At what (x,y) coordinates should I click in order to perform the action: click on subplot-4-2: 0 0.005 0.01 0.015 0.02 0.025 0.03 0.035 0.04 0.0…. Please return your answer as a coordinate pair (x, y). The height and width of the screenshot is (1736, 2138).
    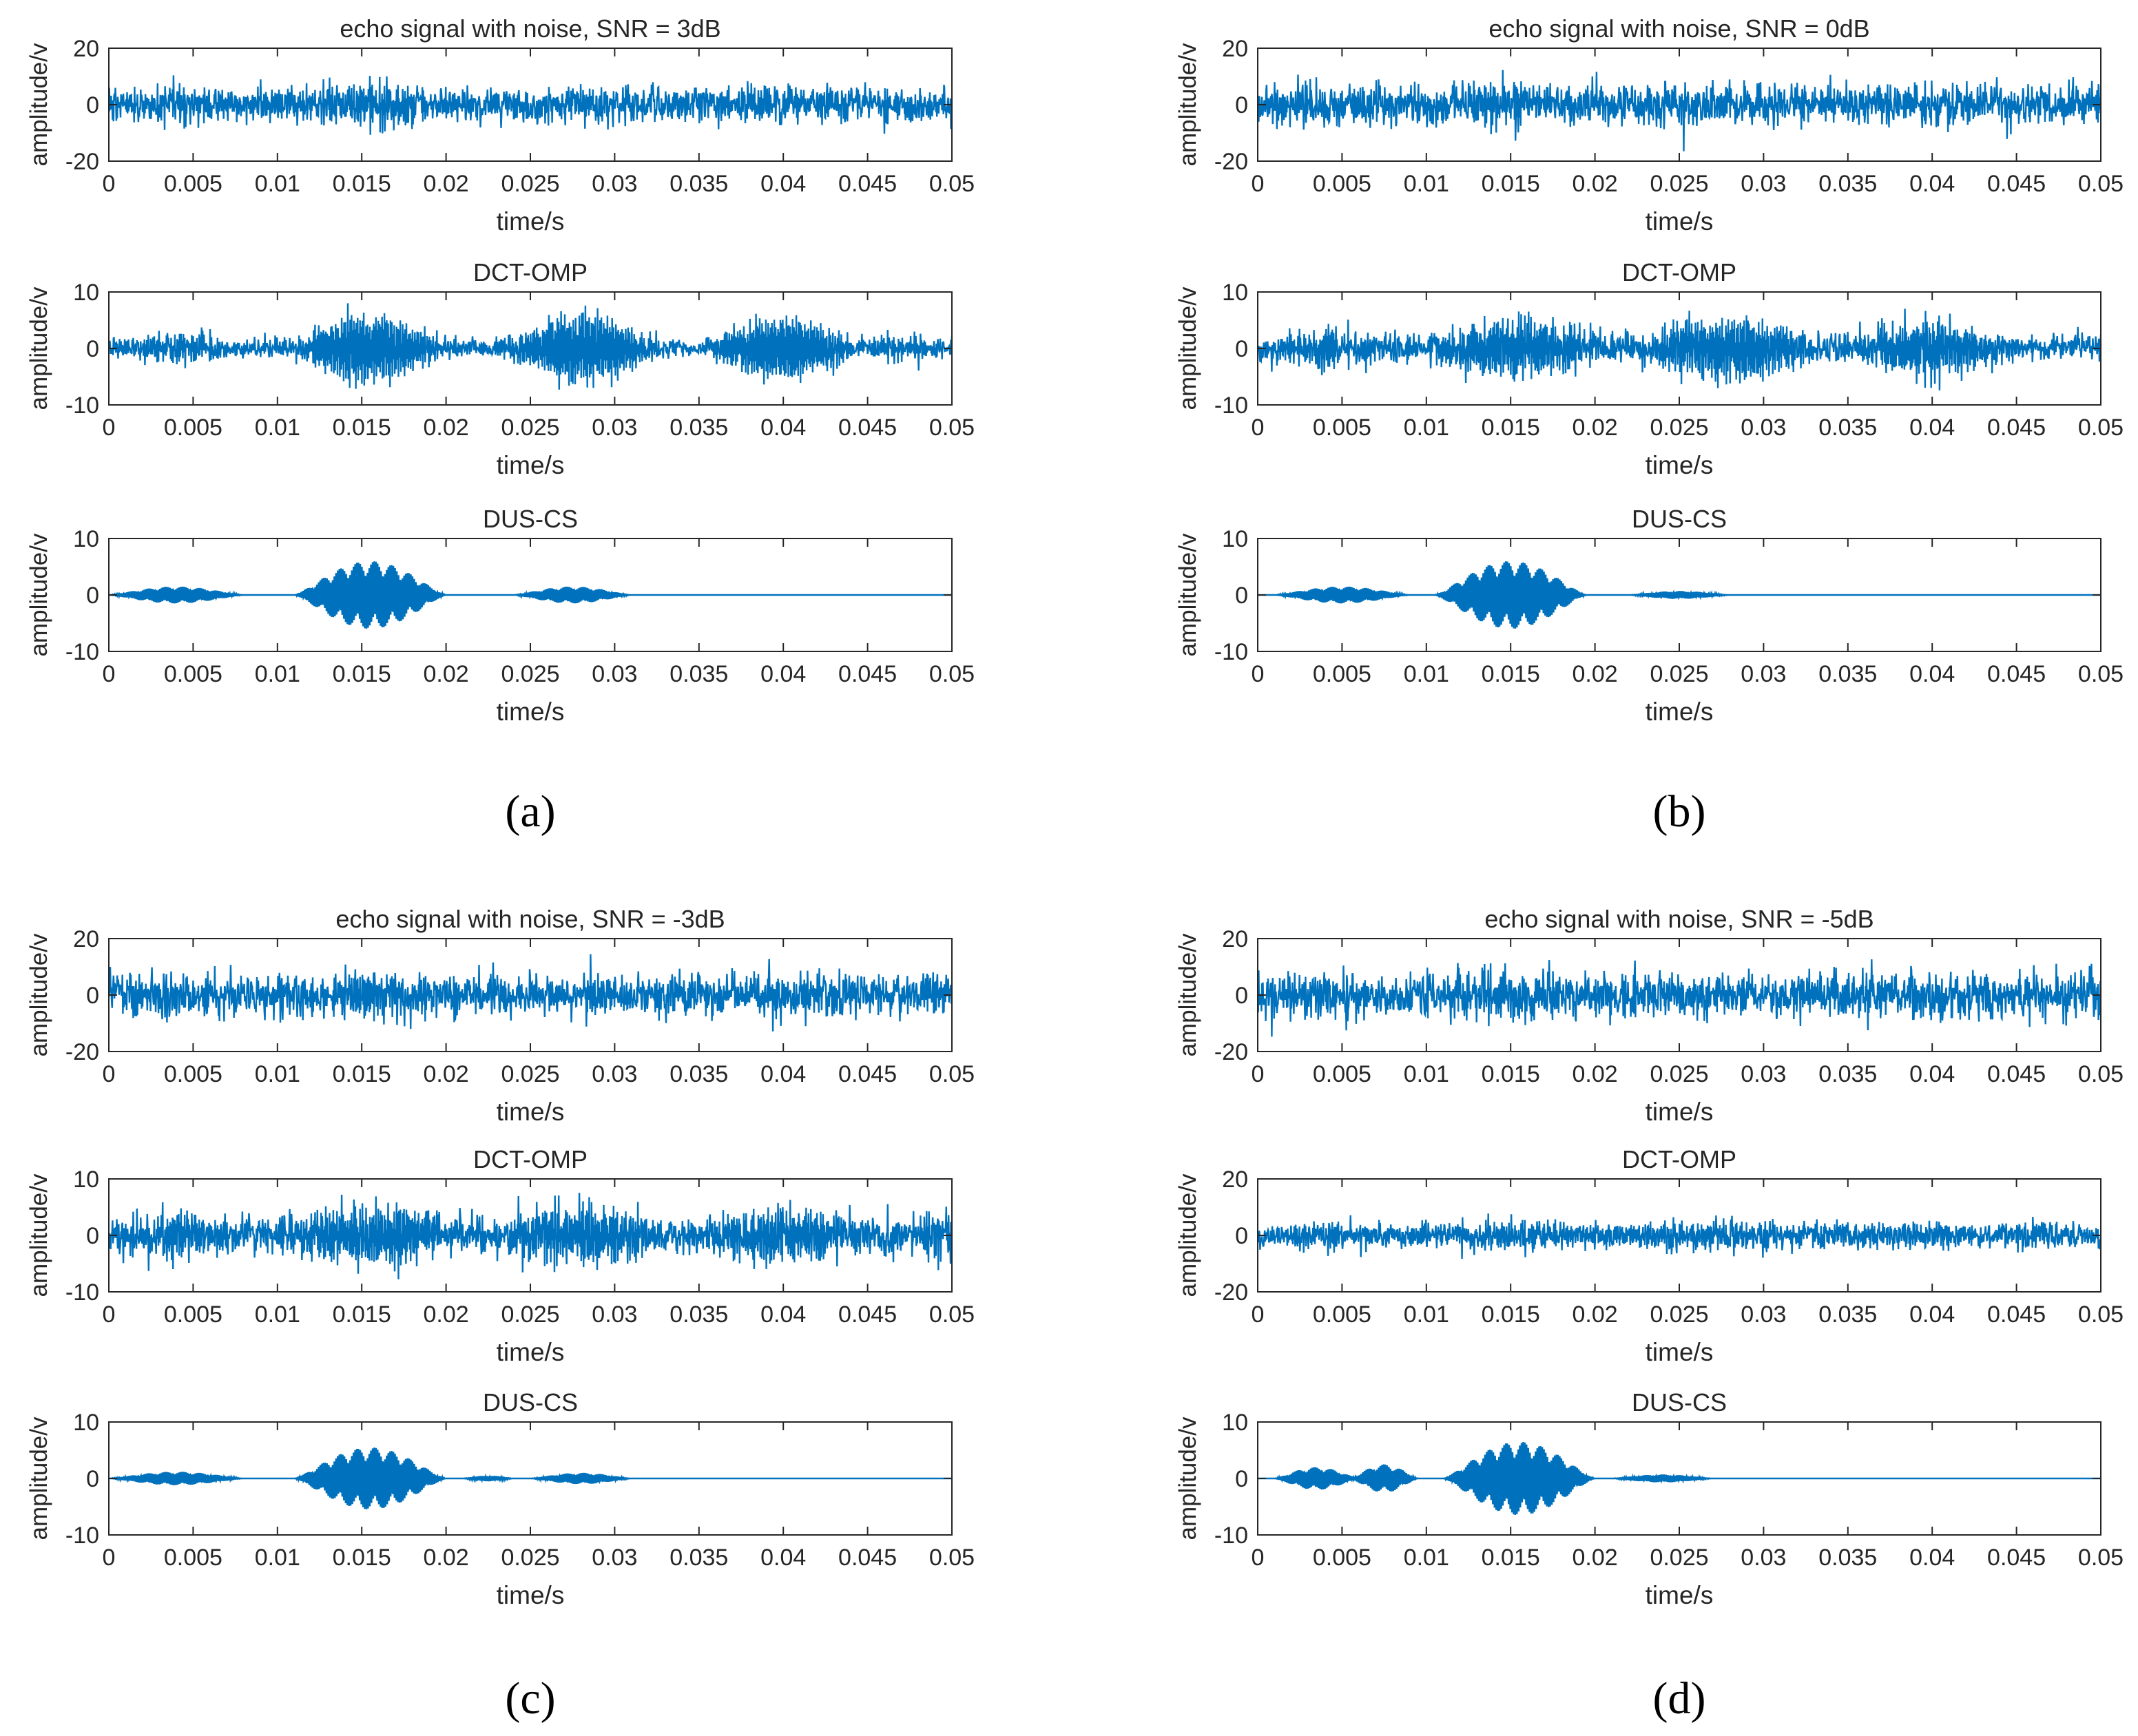
    Looking at the image, I should click on (1649, 1255).